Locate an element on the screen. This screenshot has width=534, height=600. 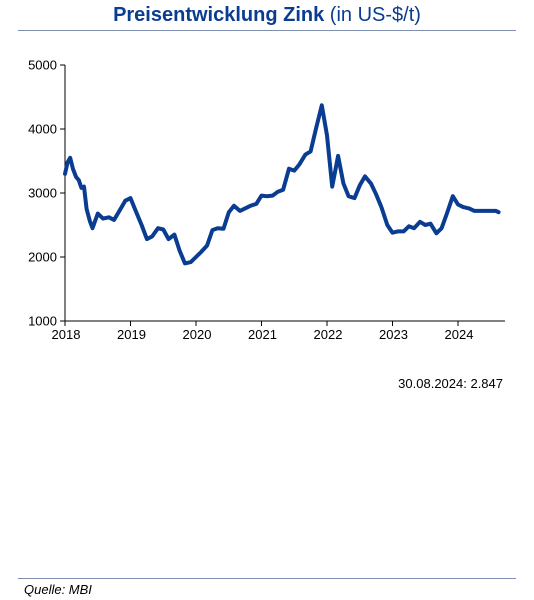
footer-divider is located at coordinates (267, 578).